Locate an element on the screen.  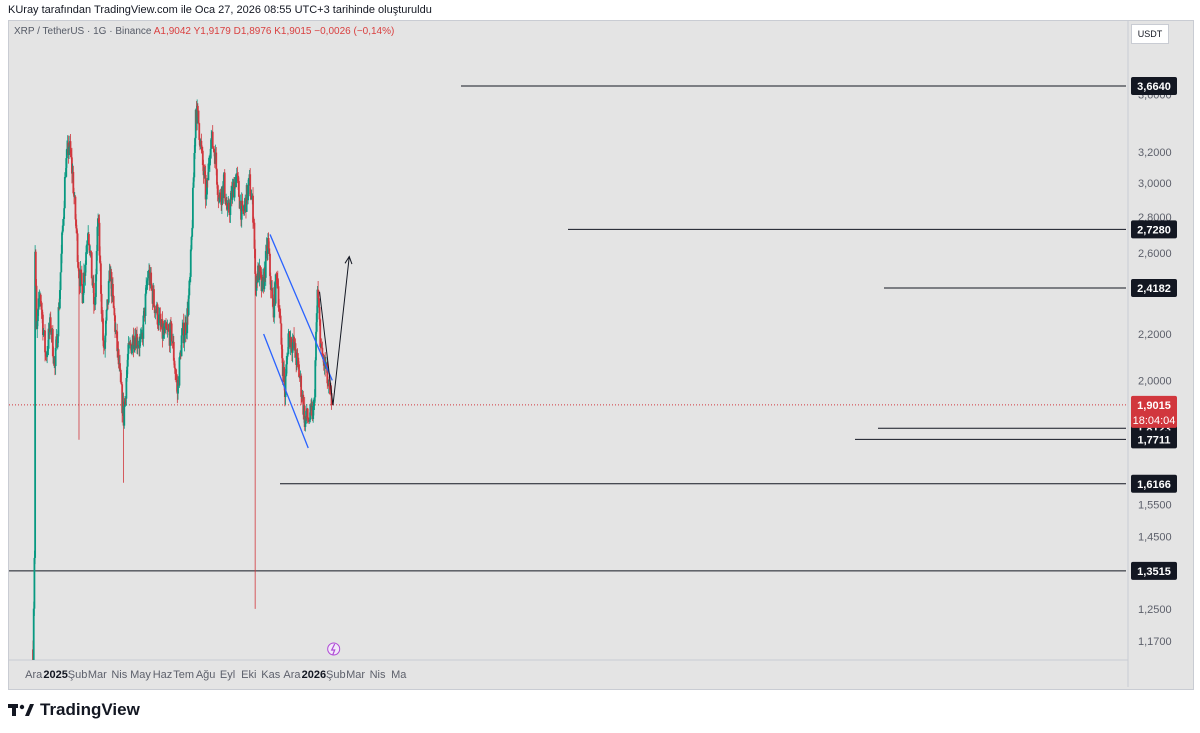
x-tick-label: Eki is located at coordinates (248, 675).